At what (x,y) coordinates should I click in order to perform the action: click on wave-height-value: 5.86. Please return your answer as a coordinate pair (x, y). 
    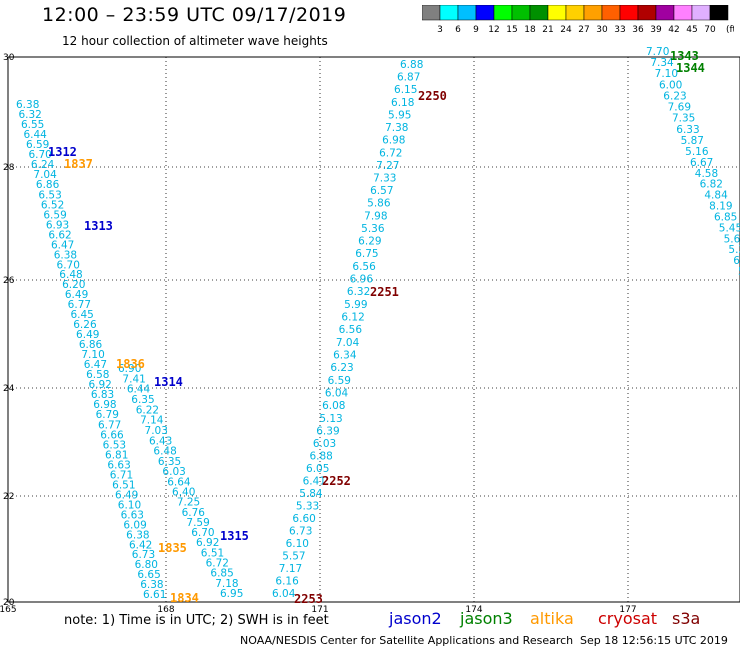
    Looking at the image, I should click on (379, 204).